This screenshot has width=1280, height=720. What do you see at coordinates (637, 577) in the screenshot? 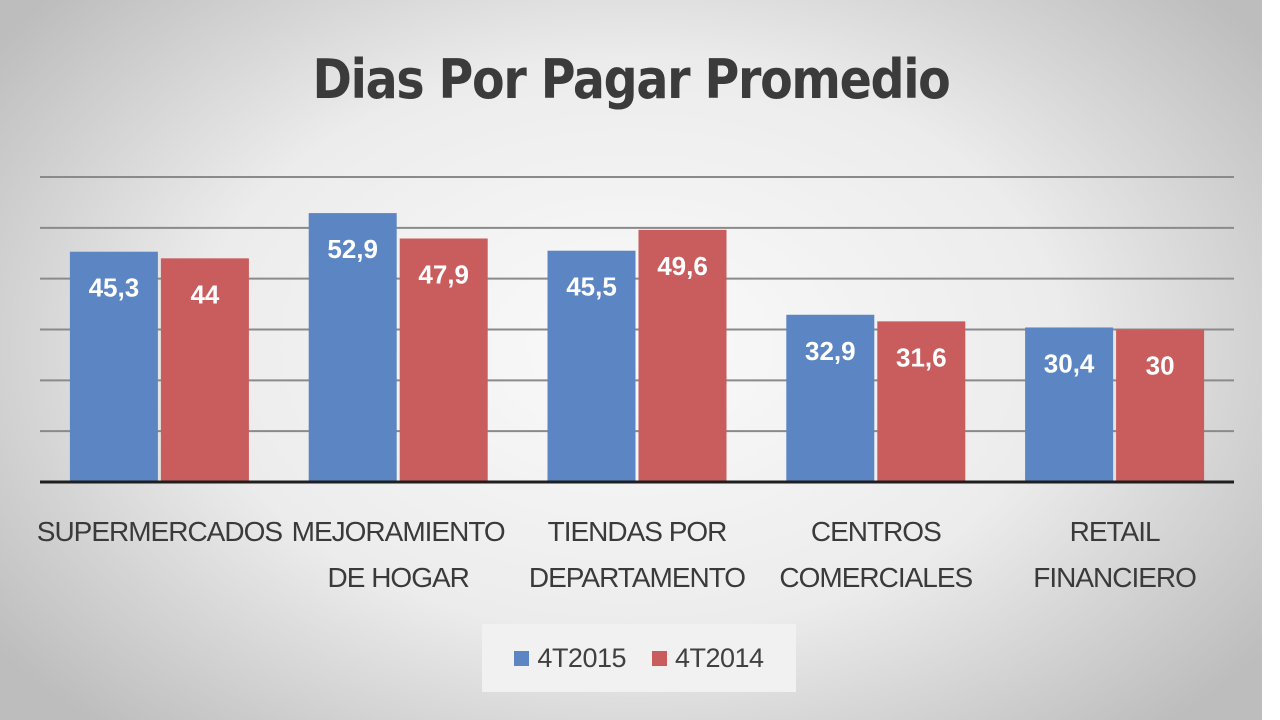
I see `category-label: DEPARTAMENTO` at bounding box center [637, 577].